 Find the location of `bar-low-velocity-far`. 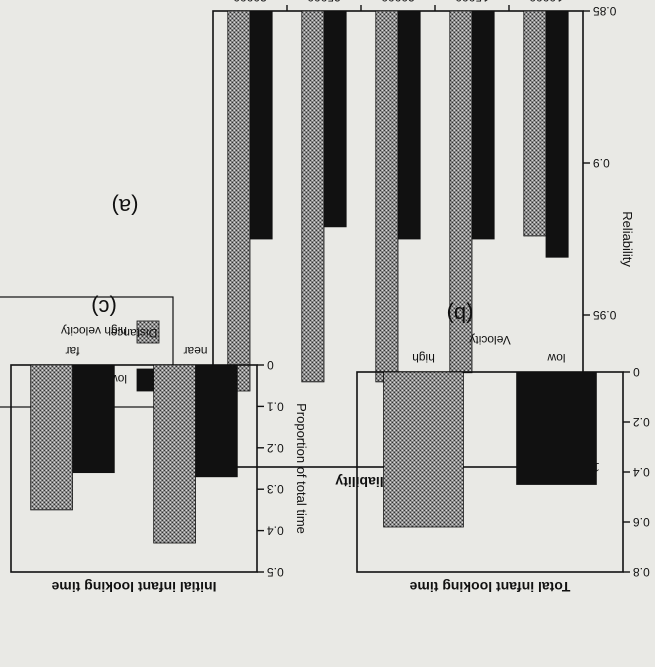

bar-low-velocity-far is located at coordinates (93, 419).